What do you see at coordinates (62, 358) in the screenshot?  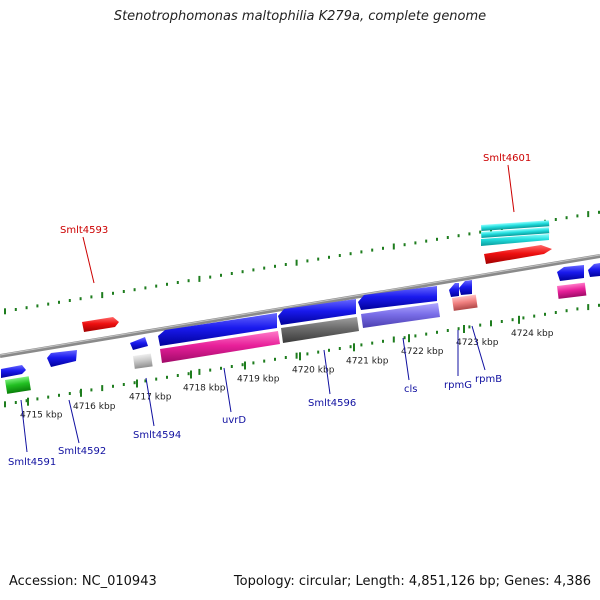 I see `gene-smlt4592` at bounding box center [62, 358].